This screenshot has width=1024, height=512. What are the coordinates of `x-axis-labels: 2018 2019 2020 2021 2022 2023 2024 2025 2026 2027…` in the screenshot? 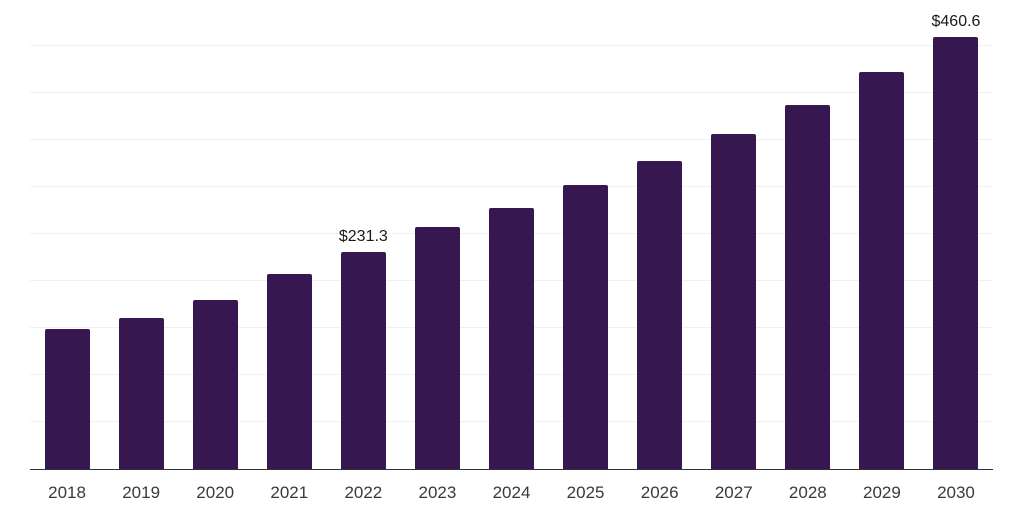 It's located at (511, 493).